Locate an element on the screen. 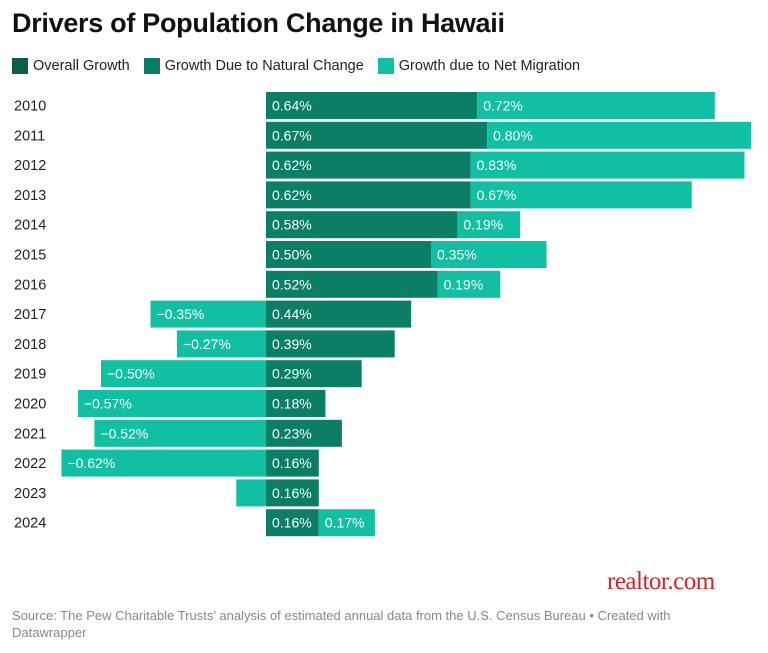 The width and height of the screenshot is (768, 653). net-migration-label-2019: −0.50% is located at coordinates (131, 374).